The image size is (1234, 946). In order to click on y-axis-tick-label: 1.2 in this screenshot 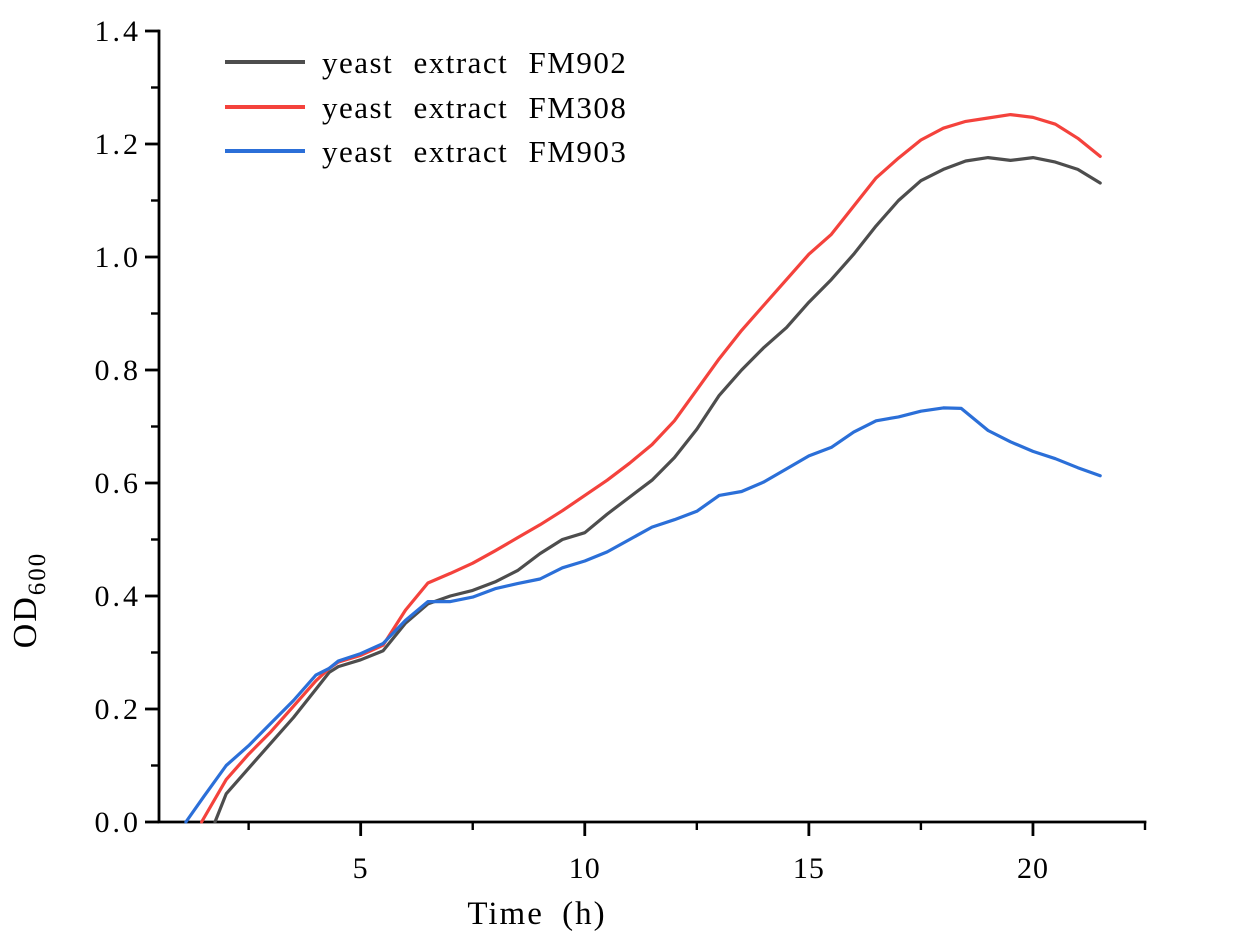, I will do `click(118, 144)`.